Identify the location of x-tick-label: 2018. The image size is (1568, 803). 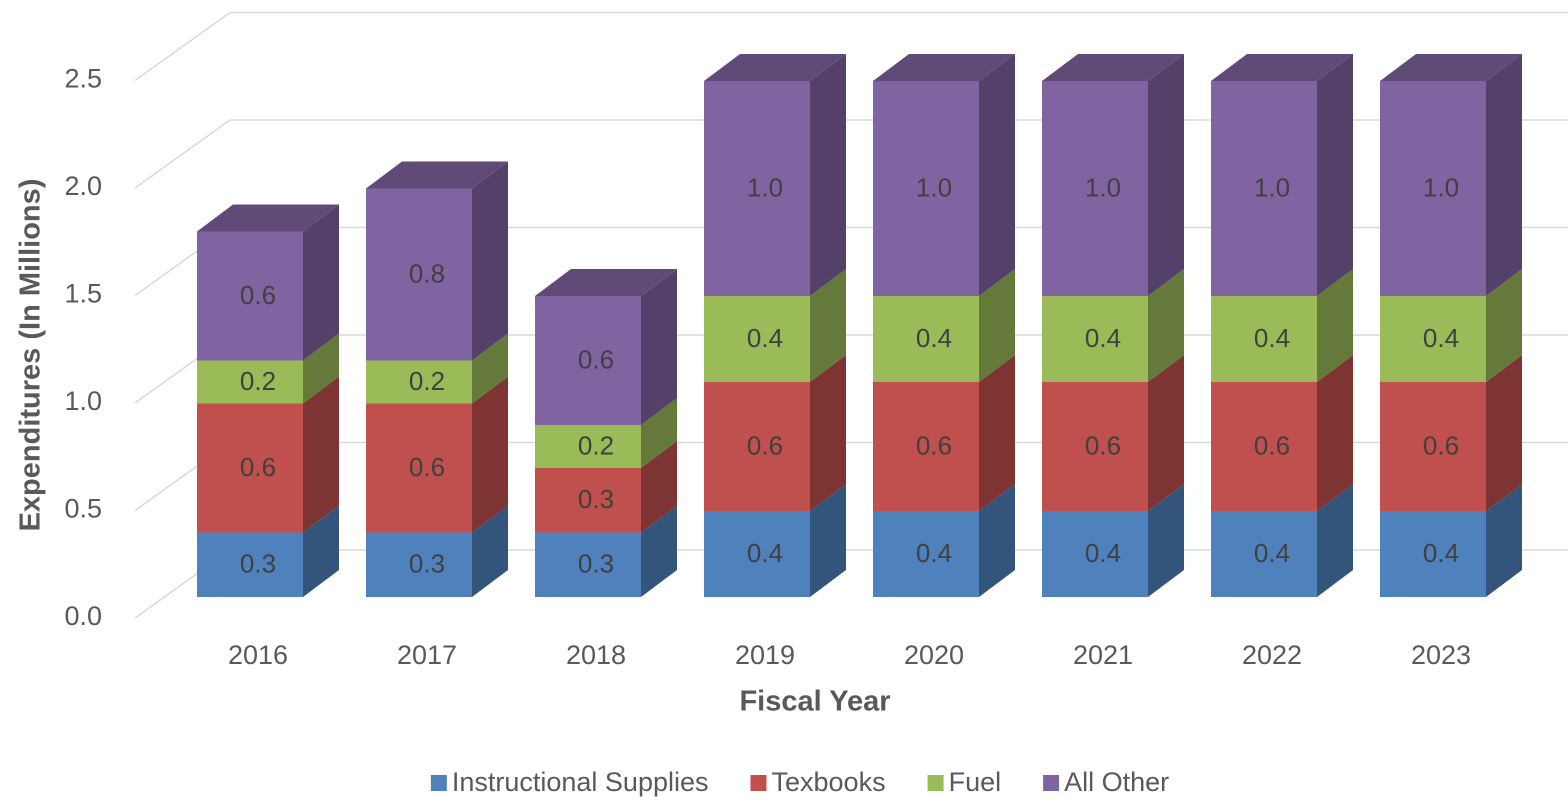
(596, 655).